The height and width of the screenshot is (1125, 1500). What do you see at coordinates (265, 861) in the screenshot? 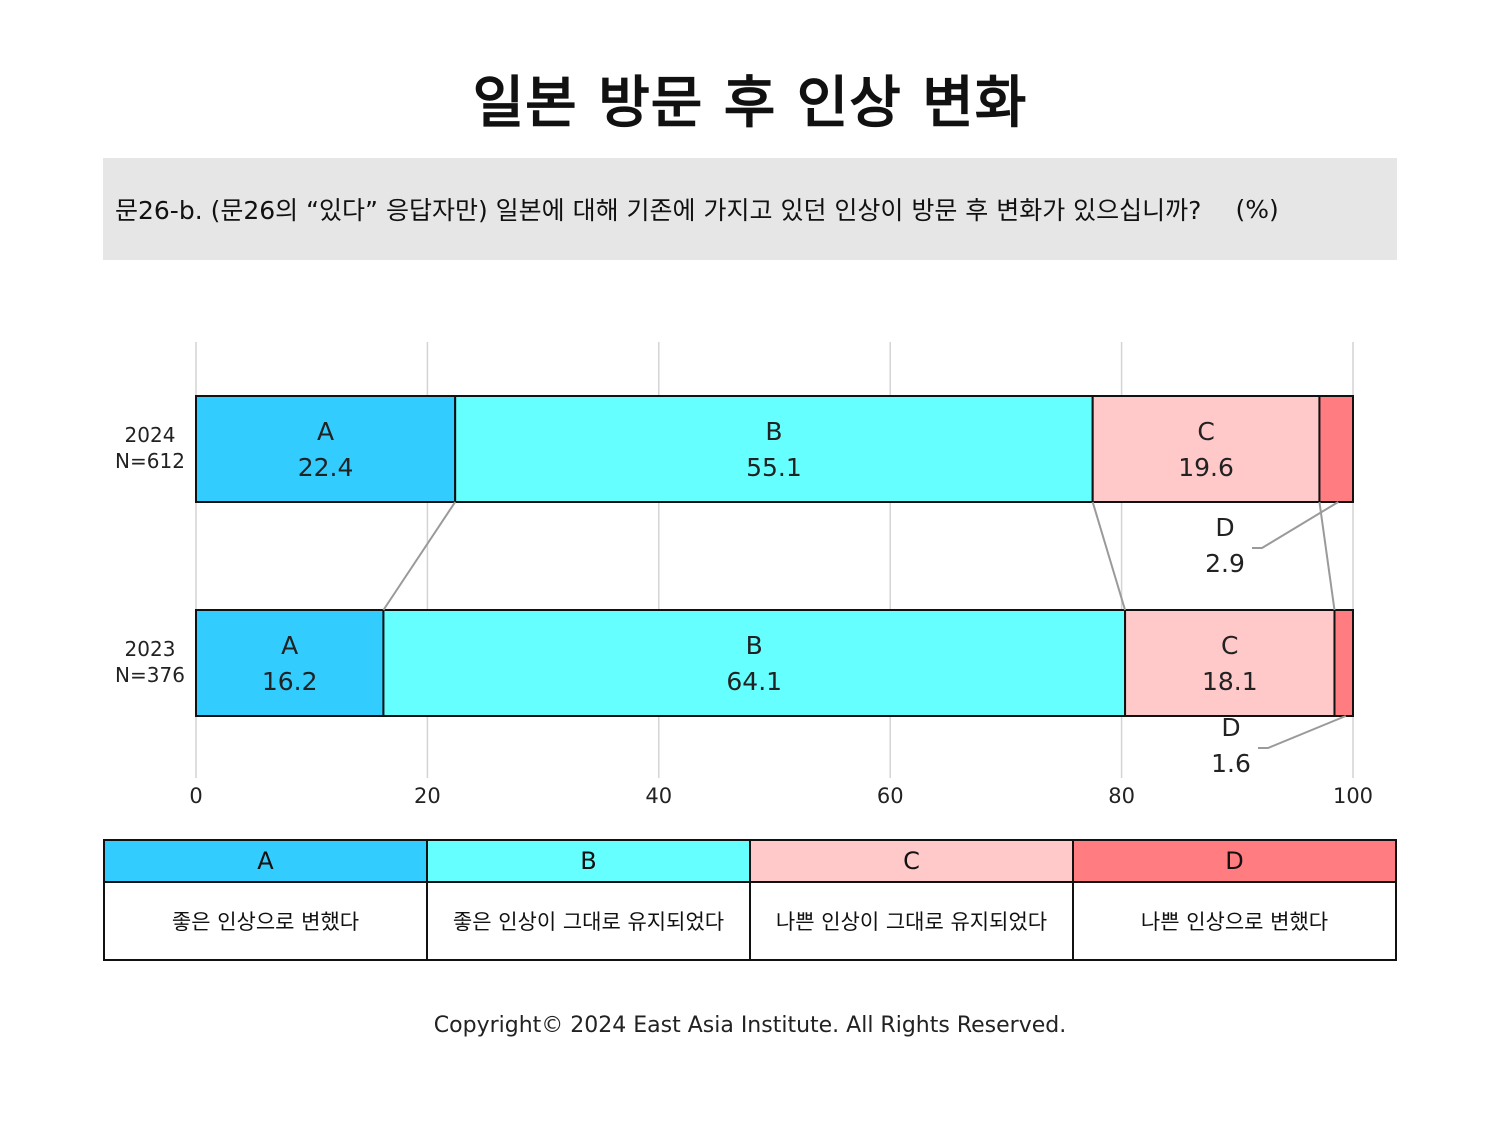
I see `legend-header-a: A` at bounding box center [265, 861].